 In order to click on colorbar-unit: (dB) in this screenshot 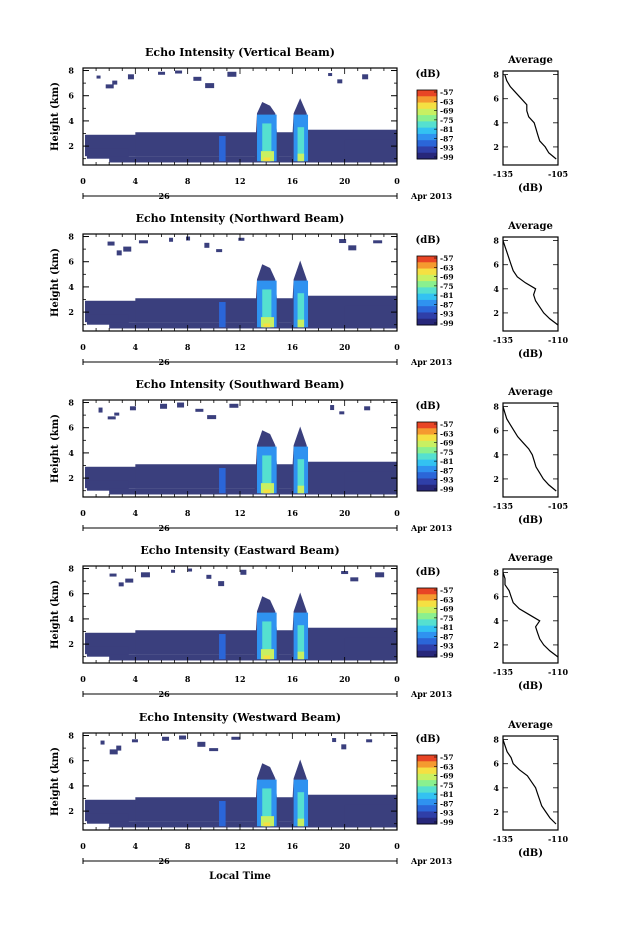, I will do `click(428, 240)`.